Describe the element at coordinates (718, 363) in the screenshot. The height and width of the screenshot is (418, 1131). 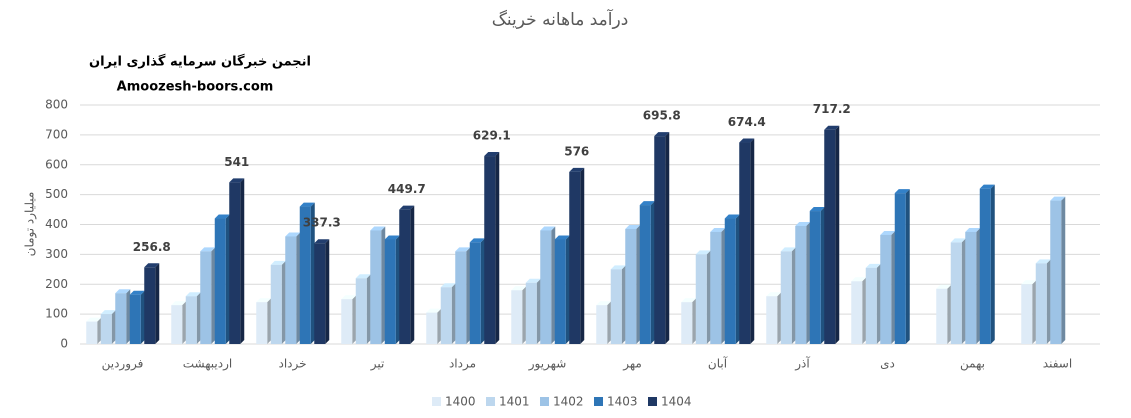
I see `x-tick-label: آبان` at that location.